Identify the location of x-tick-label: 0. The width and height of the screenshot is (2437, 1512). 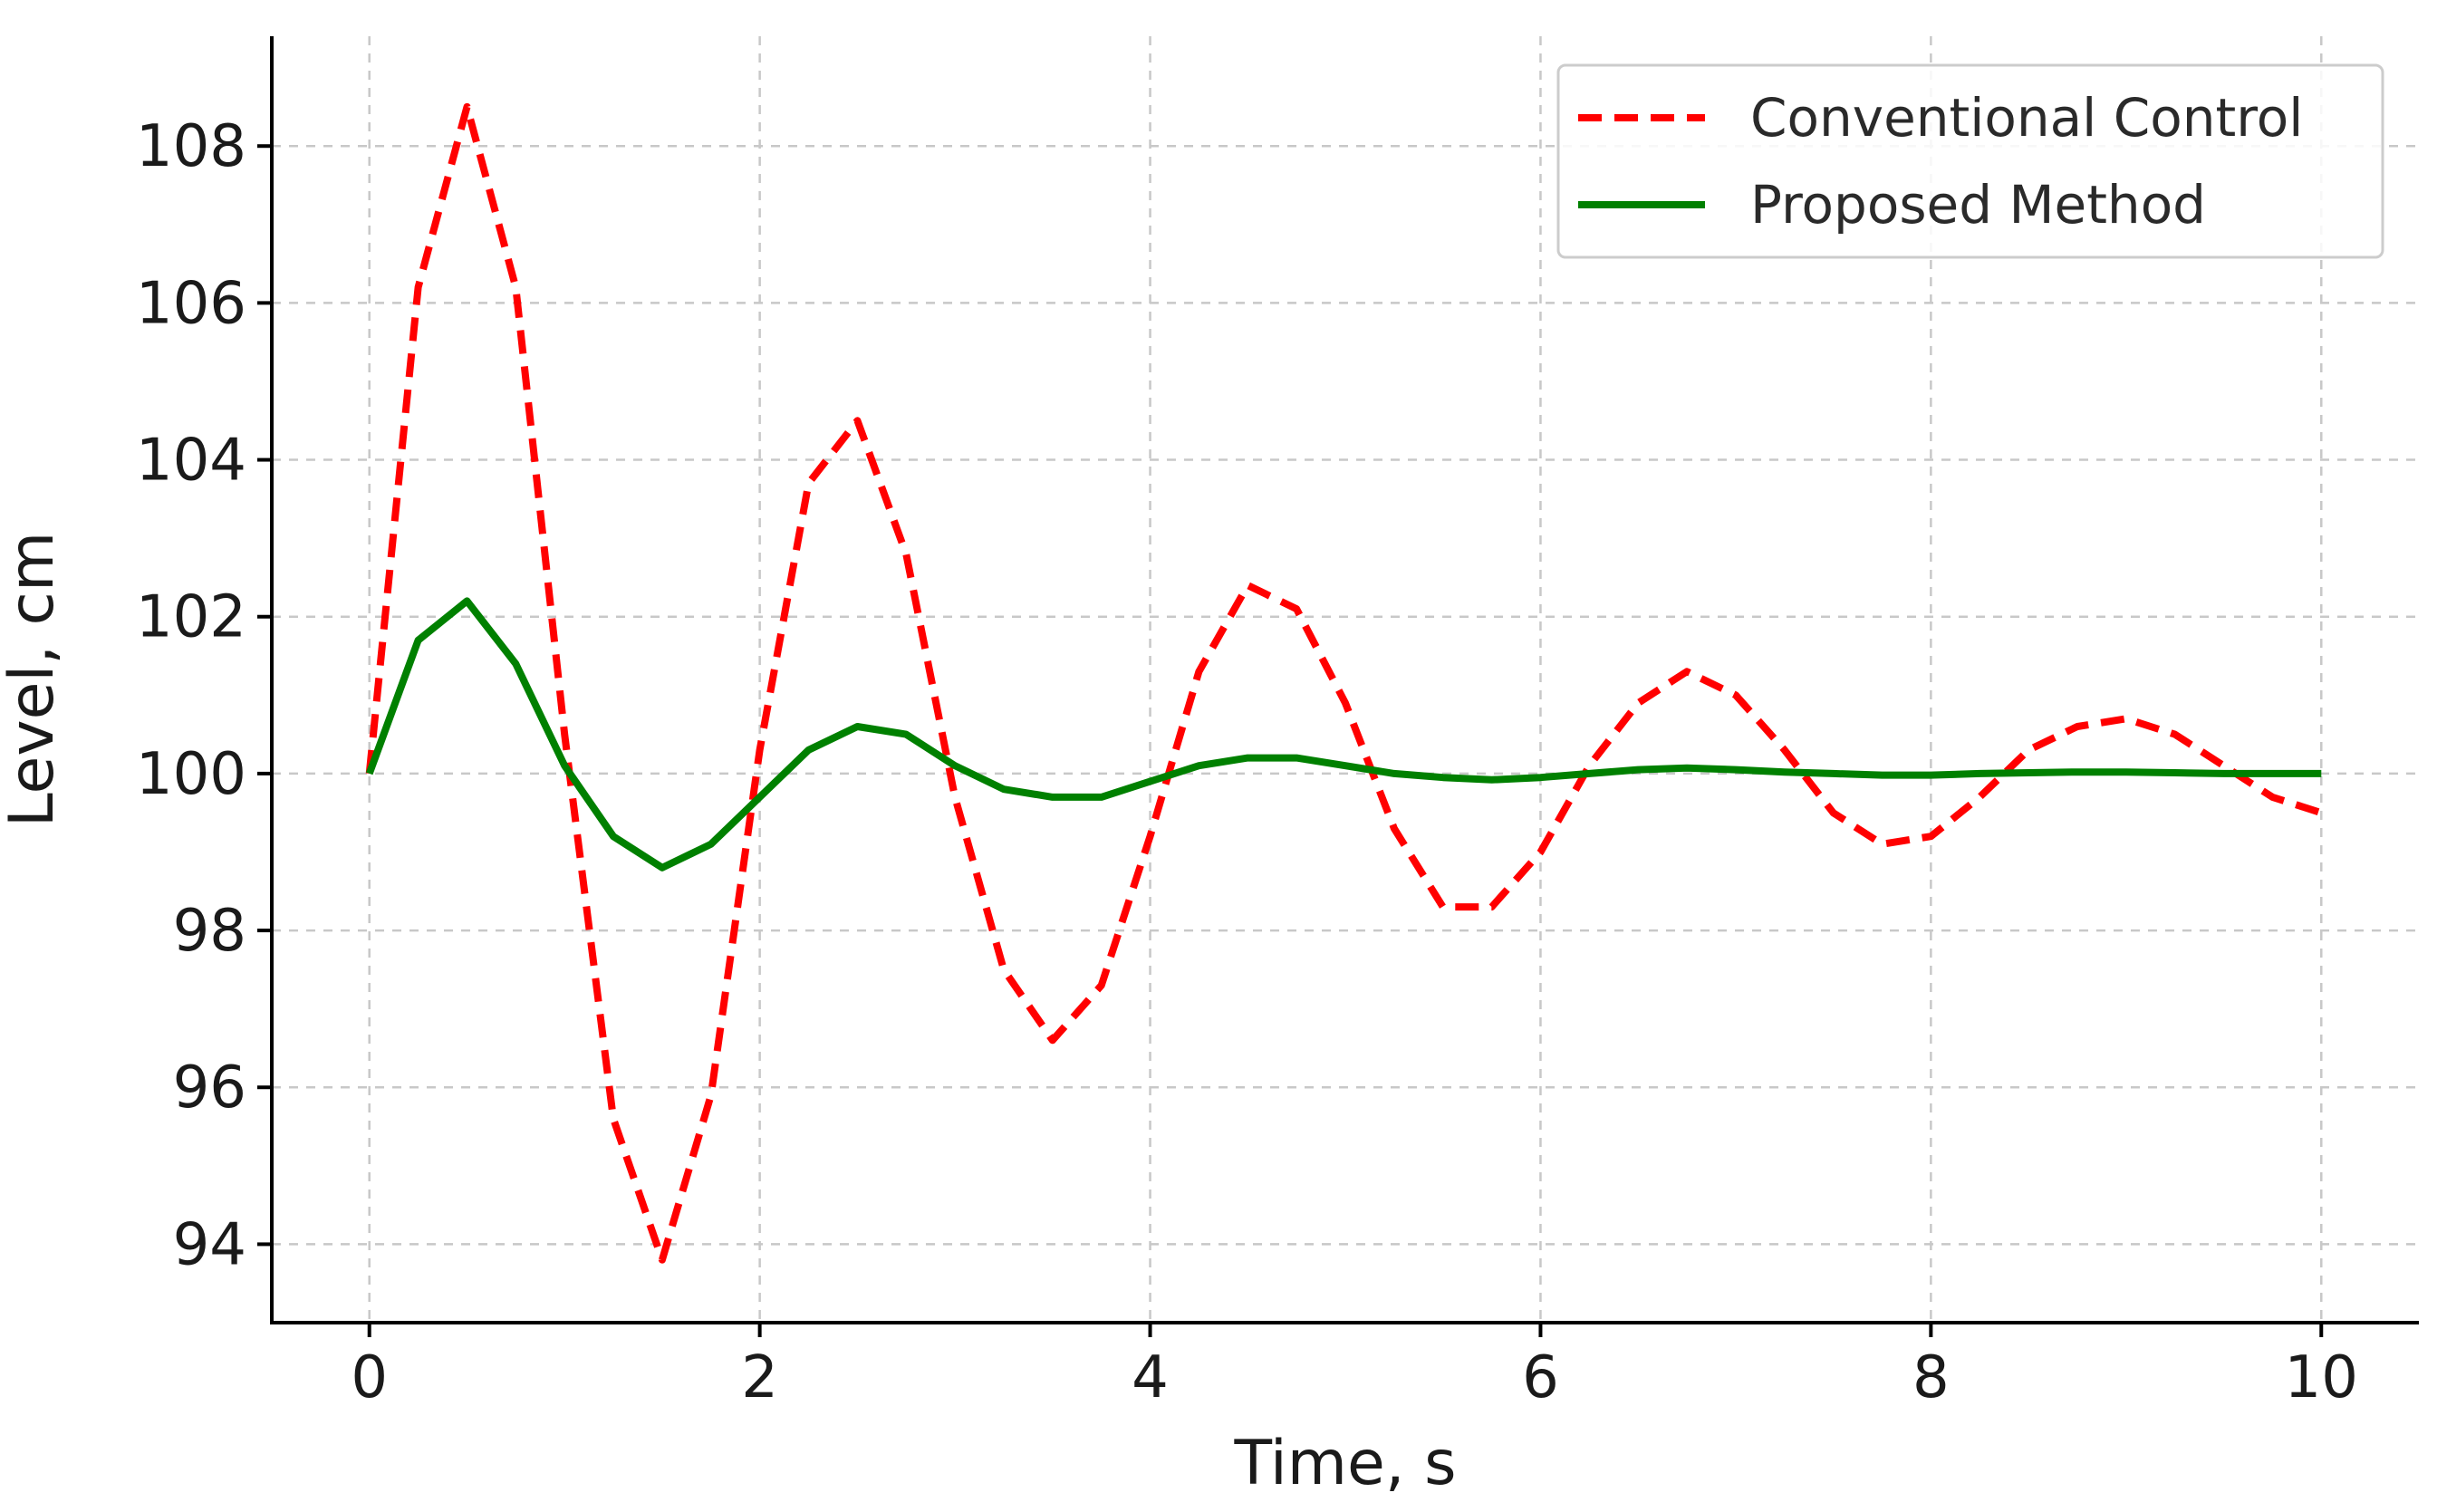
(369, 1377).